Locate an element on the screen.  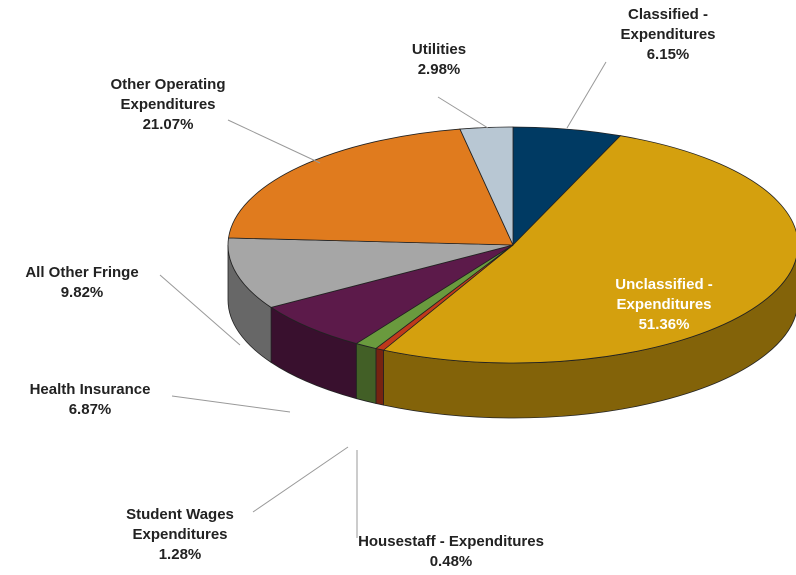
slice-label: Unclassified - Expenditures 51.36% is located at coordinates (664, 305).